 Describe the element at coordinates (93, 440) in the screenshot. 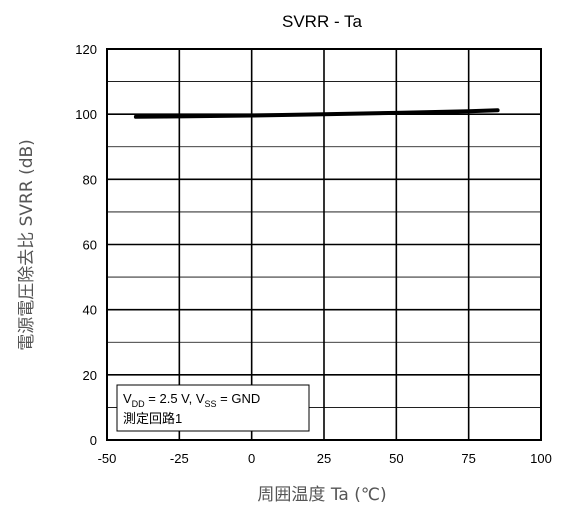

I see `y-tick-label: 0` at that location.